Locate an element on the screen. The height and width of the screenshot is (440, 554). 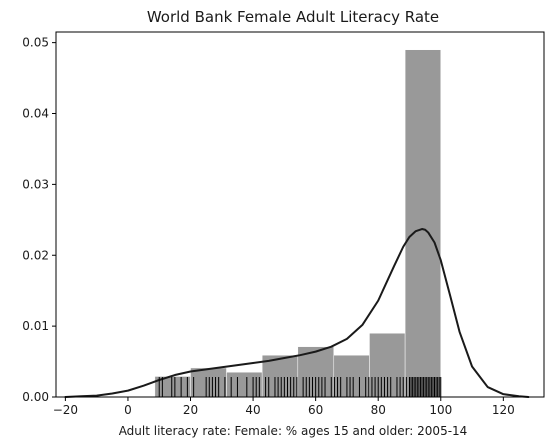
chart-title: World Bank Female Adult Literacy Rate is located at coordinates (293, 17).